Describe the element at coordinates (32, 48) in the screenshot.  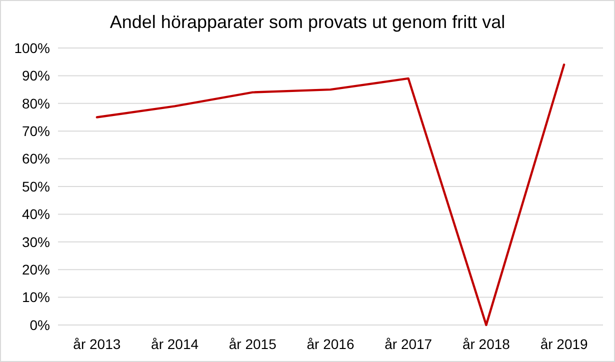
I see `y-tick-label: 100%` at that location.